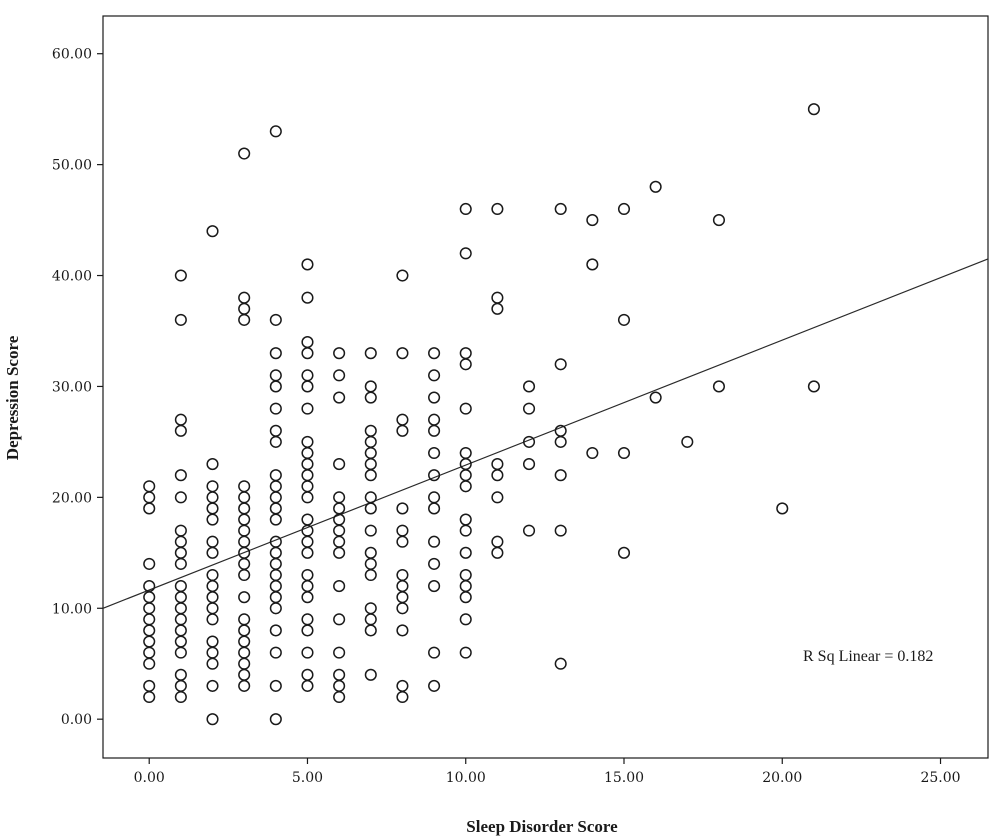 Image resolution: width=1000 pixels, height=838 pixels. I want to click on y-tick-label: 30.00, so click(72, 387).